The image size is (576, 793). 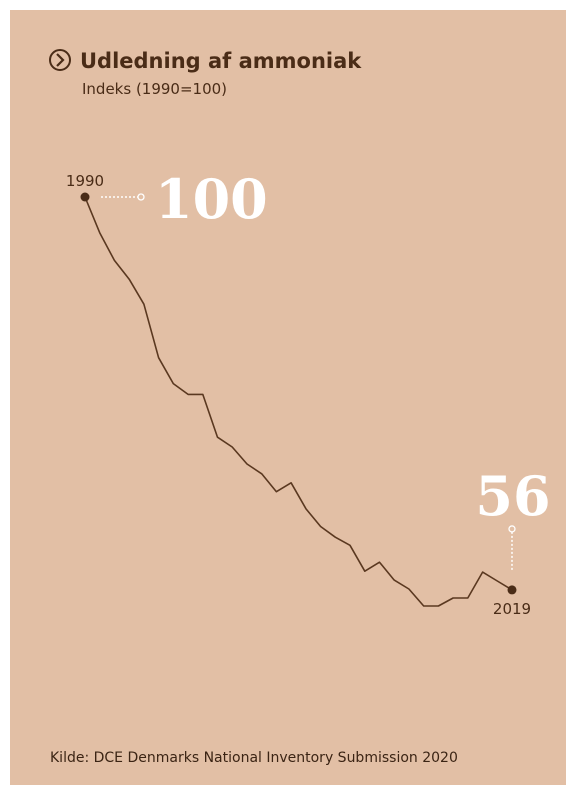 I want to click on end-year: 2019, so click(x=512, y=609).